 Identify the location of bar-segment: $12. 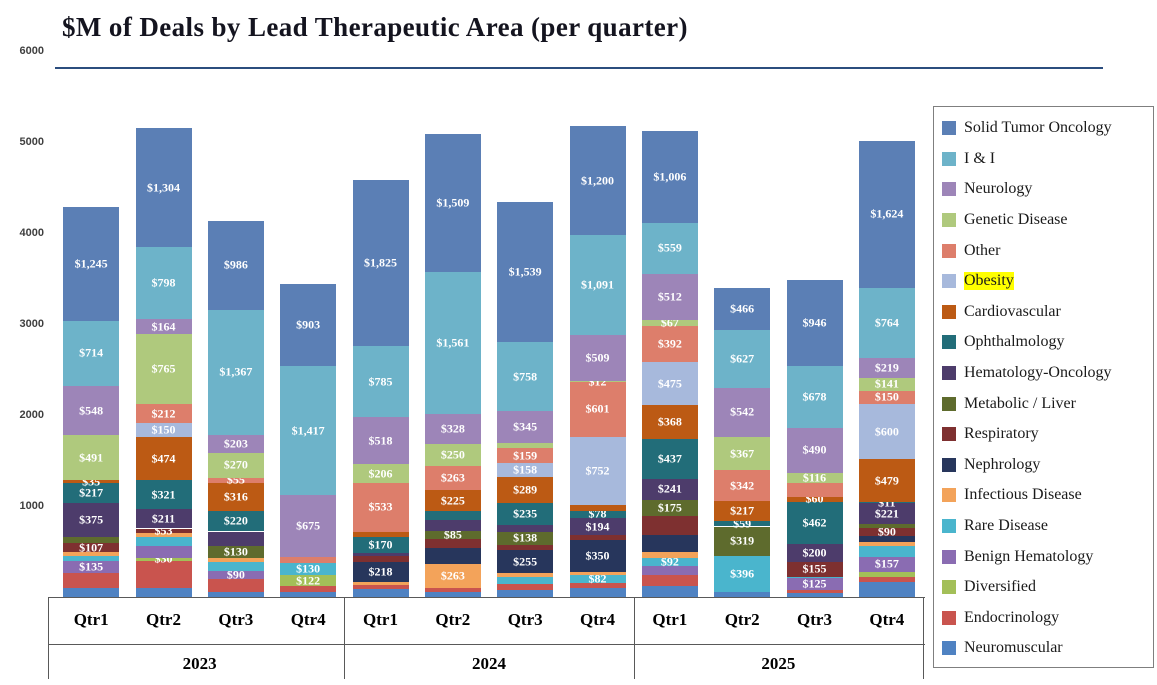
(597, 381).